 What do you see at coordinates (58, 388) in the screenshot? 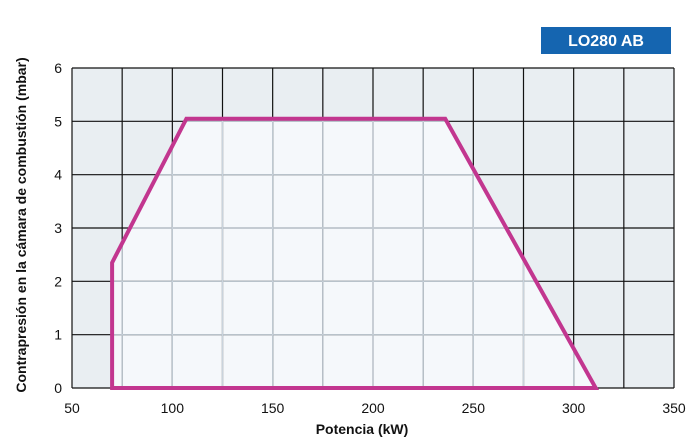
I see `y-tick-label: 0` at bounding box center [58, 388].